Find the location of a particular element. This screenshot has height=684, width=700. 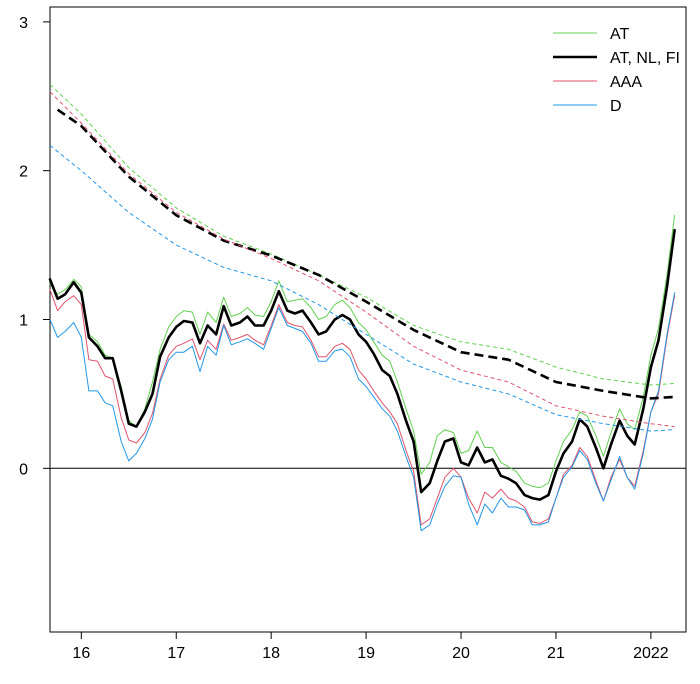

y-tick-label: 1 is located at coordinates (23, 321).